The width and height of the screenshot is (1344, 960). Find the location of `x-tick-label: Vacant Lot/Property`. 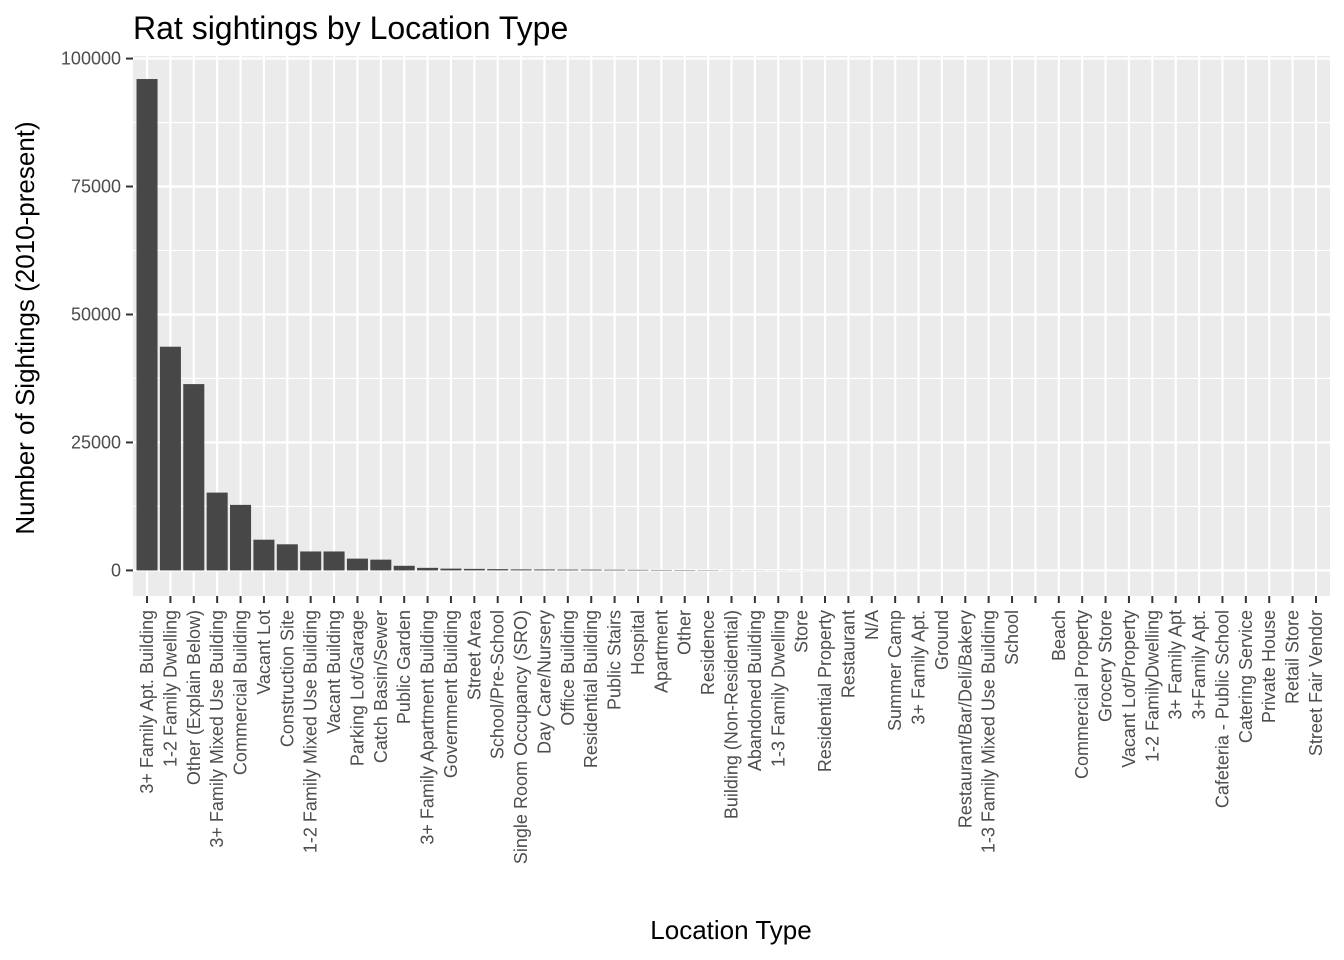

x-tick-label: Vacant Lot/Property is located at coordinates (1129, 689).